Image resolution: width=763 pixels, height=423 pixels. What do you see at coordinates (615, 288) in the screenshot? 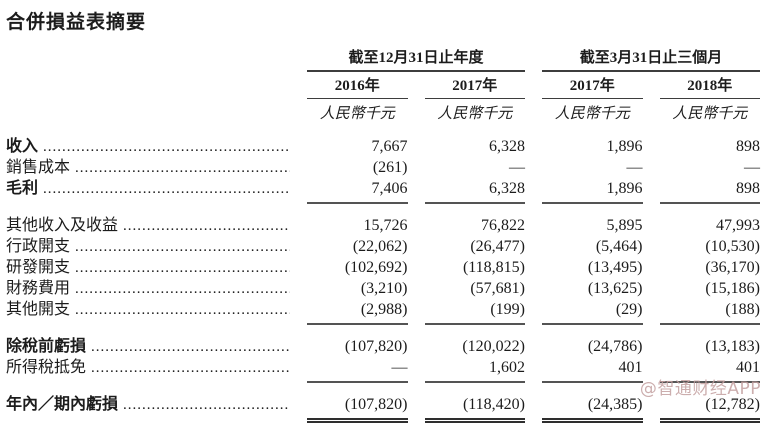
I see `cell-value: (13,625)` at bounding box center [615, 288].